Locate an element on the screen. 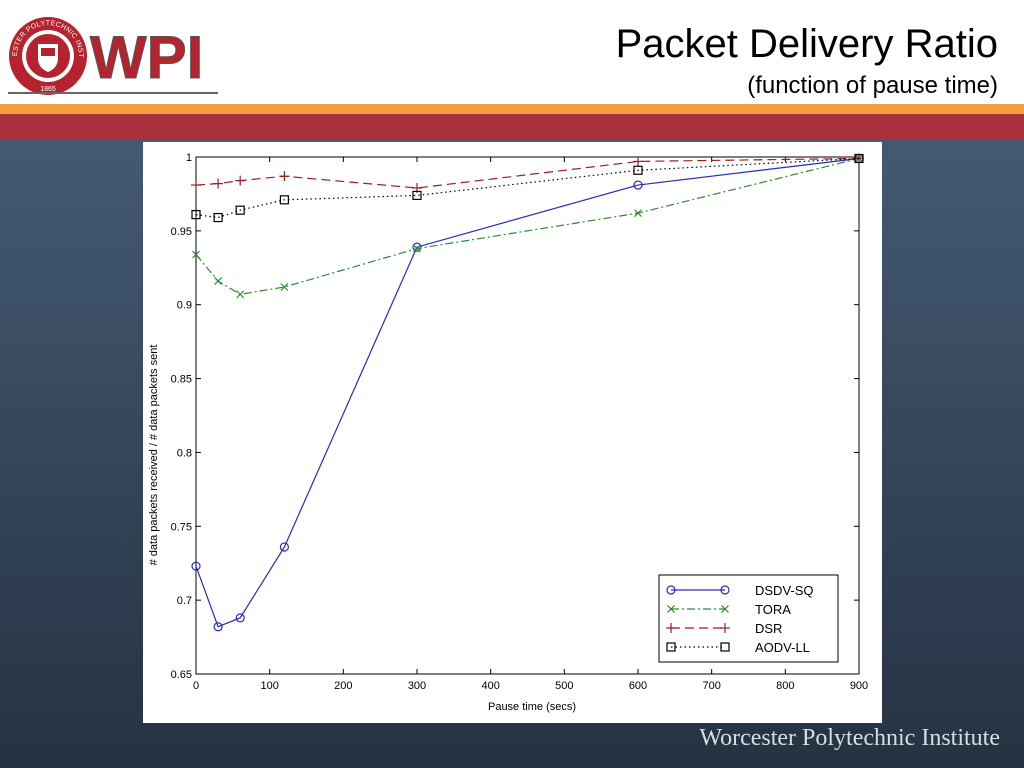 The image size is (1024, 768). y-tick-label: 0.9 is located at coordinates (184, 306).